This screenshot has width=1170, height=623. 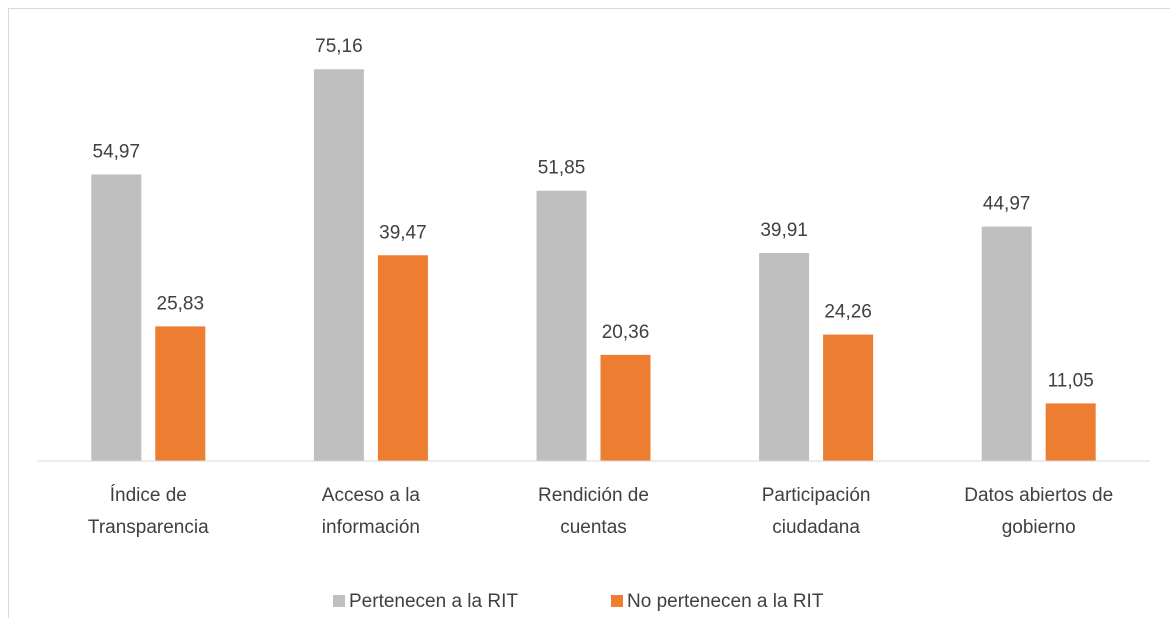 What do you see at coordinates (562, 168) in the screenshot?
I see `data-label: 51,85` at bounding box center [562, 168].